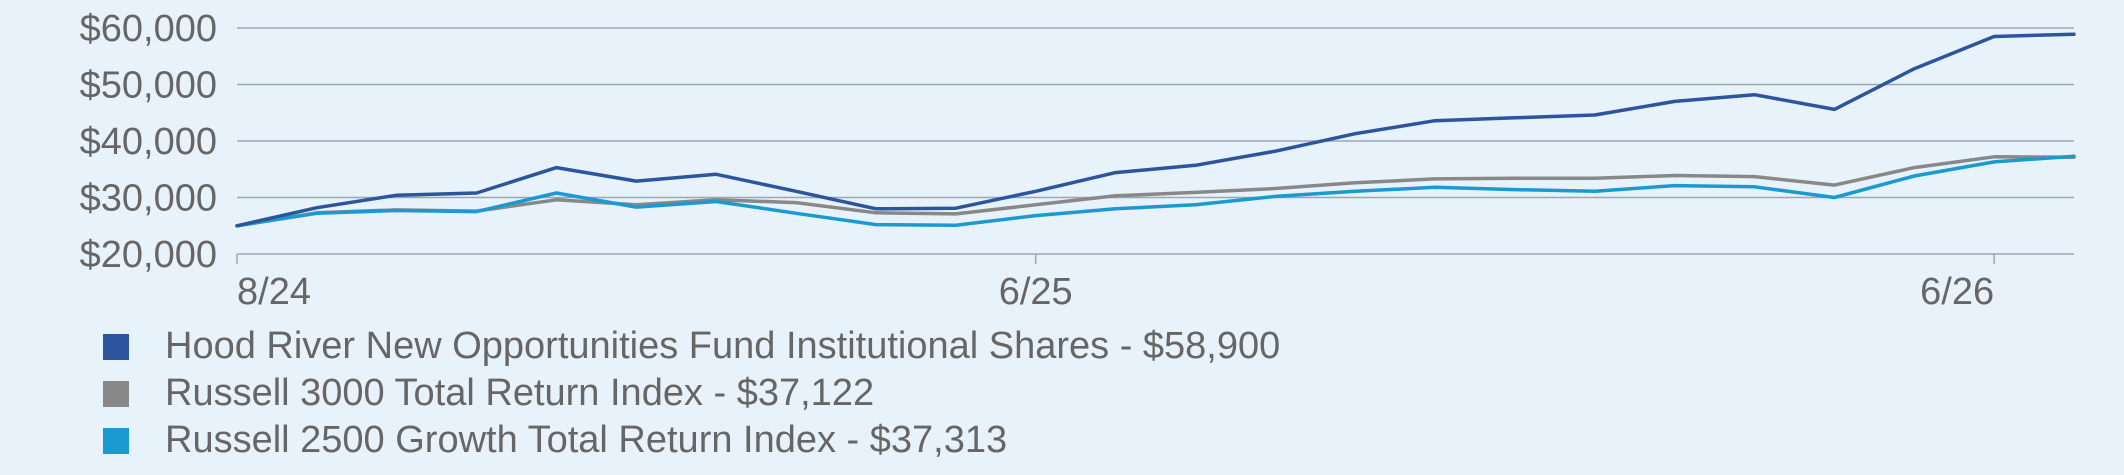  Describe the element at coordinates (148, 29) in the screenshot. I see `y-tick-label: $60,000` at that location.